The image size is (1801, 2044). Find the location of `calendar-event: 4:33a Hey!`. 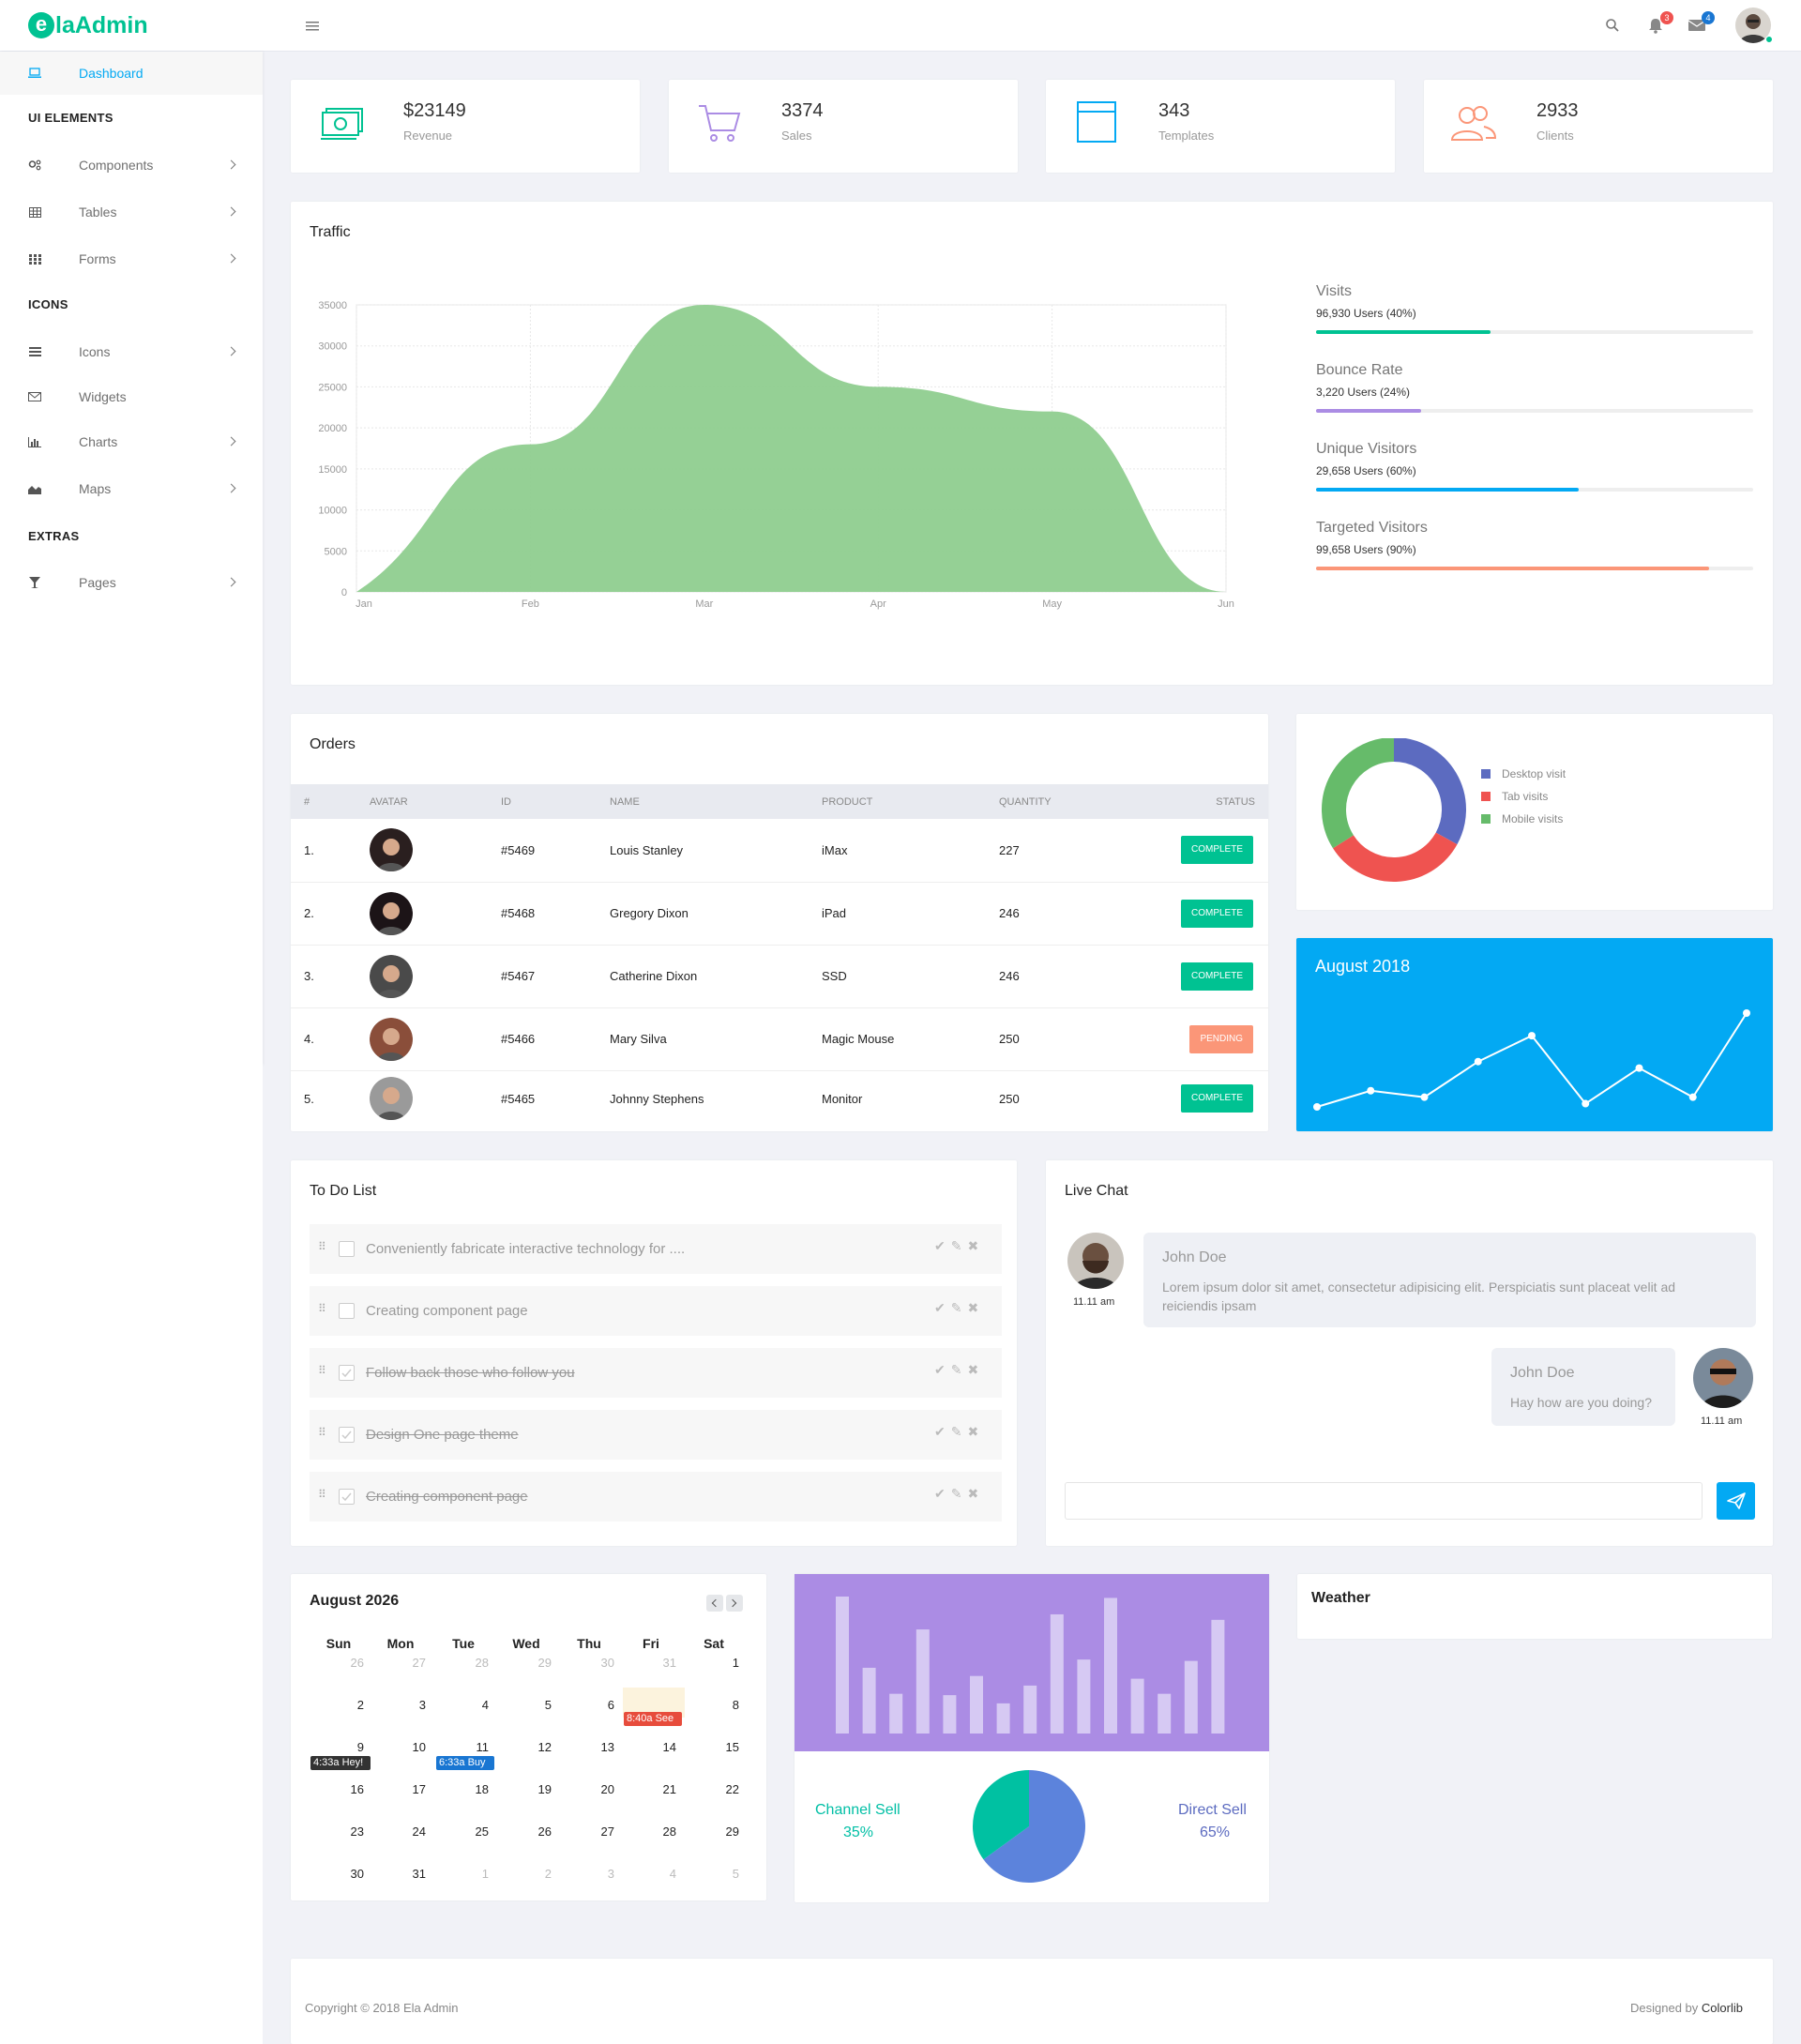

calendar-event: 4:33a Hey! is located at coordinates (340, 1763).